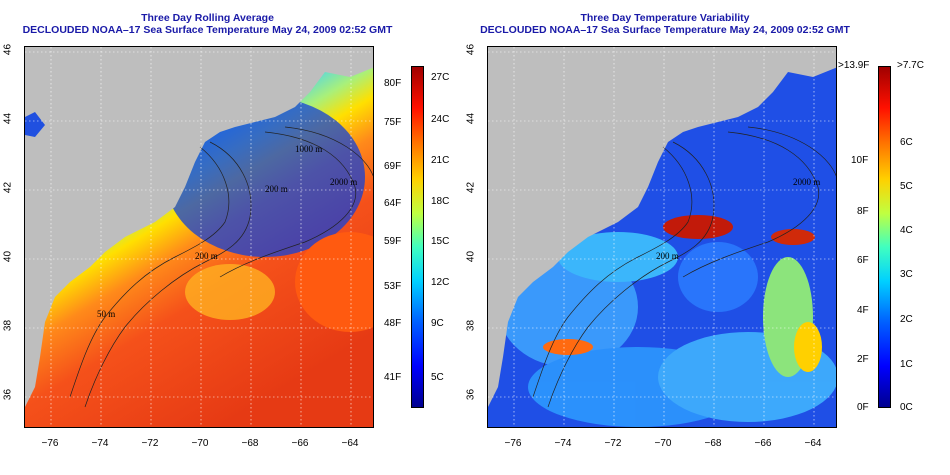 This screenshot has height=475, width=950. What do you see at coordinates (440, 119) in the screenshot?
I see `colorbar-c-label: 24C` at bounding box center [440, 119].